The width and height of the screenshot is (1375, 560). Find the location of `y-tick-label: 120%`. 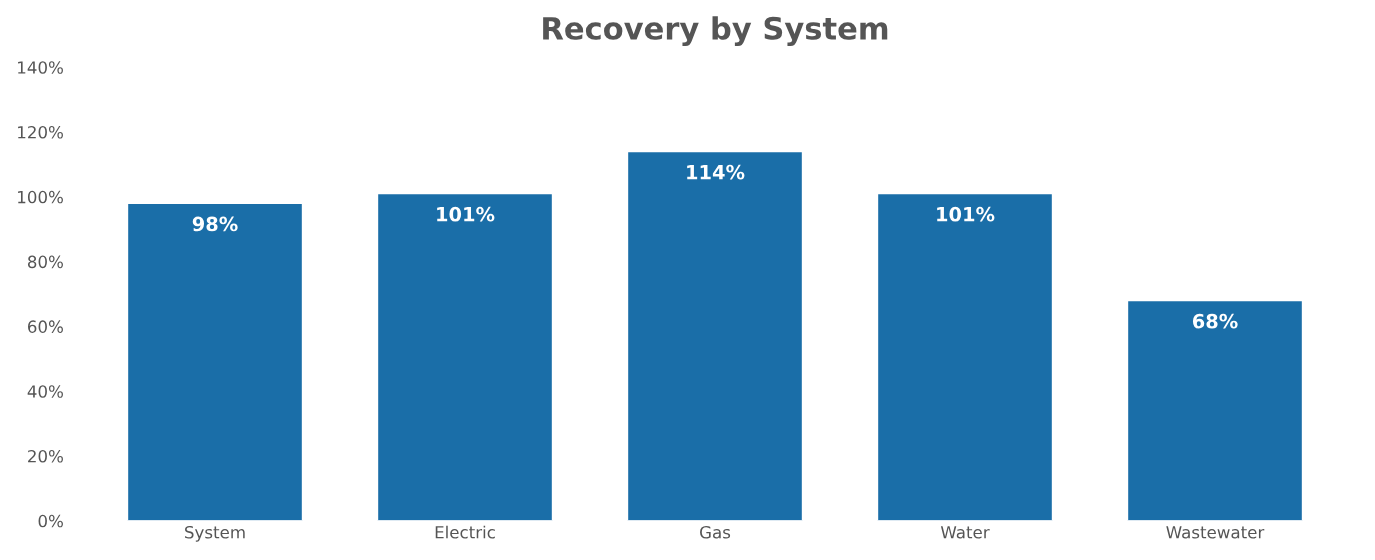

y-tick-label: 120% is located at coordinates (40, 132).